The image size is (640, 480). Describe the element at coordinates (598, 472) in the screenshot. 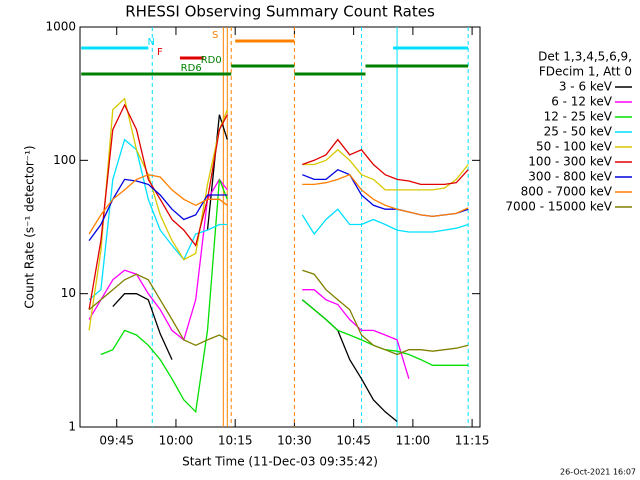

I see `footer: 26-Oct-2021 16:07` at that location.